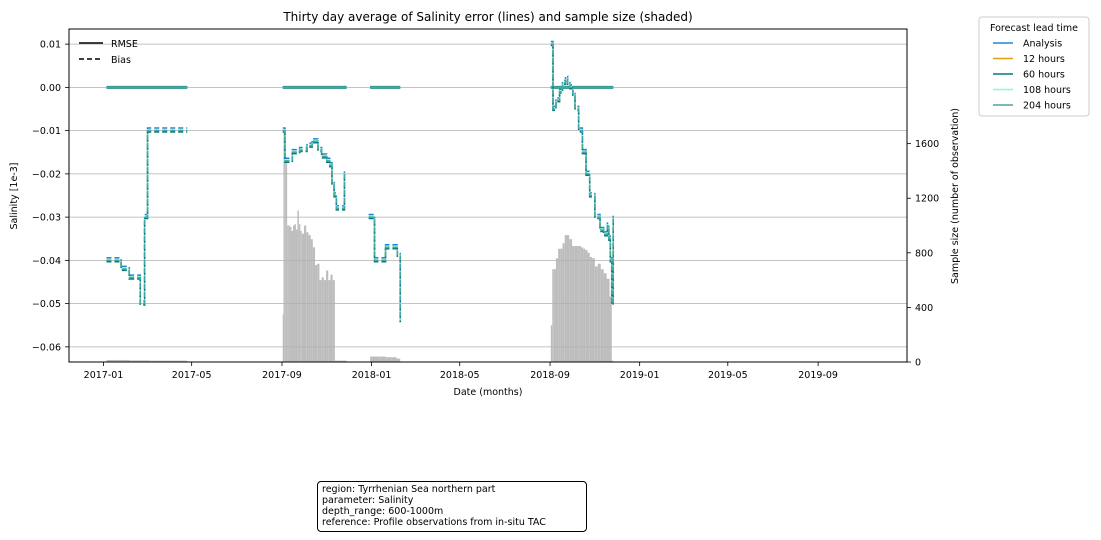  Describe the element at coordinates (1044, 75) in the screenshot. I see `legend-label: 60 hours` at that location.